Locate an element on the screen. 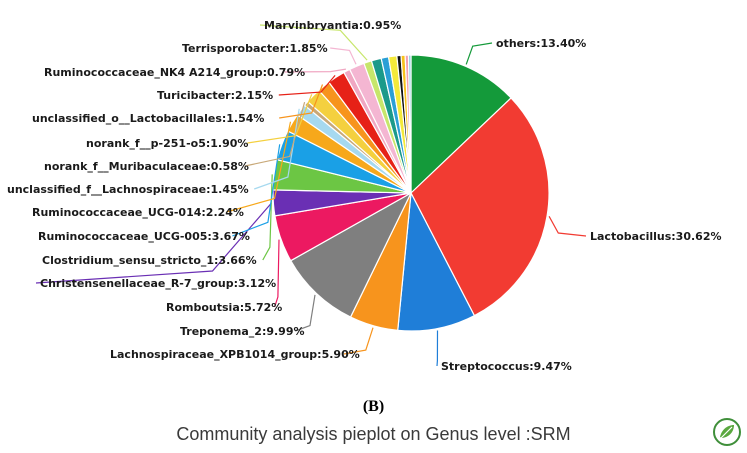 The width and height of the screenshot is (747, 453). slice-label-clostridium-sensu-stricto-1: Clostridium_sensu_stricto_1:3.66% is located at coordinates (149, 260).